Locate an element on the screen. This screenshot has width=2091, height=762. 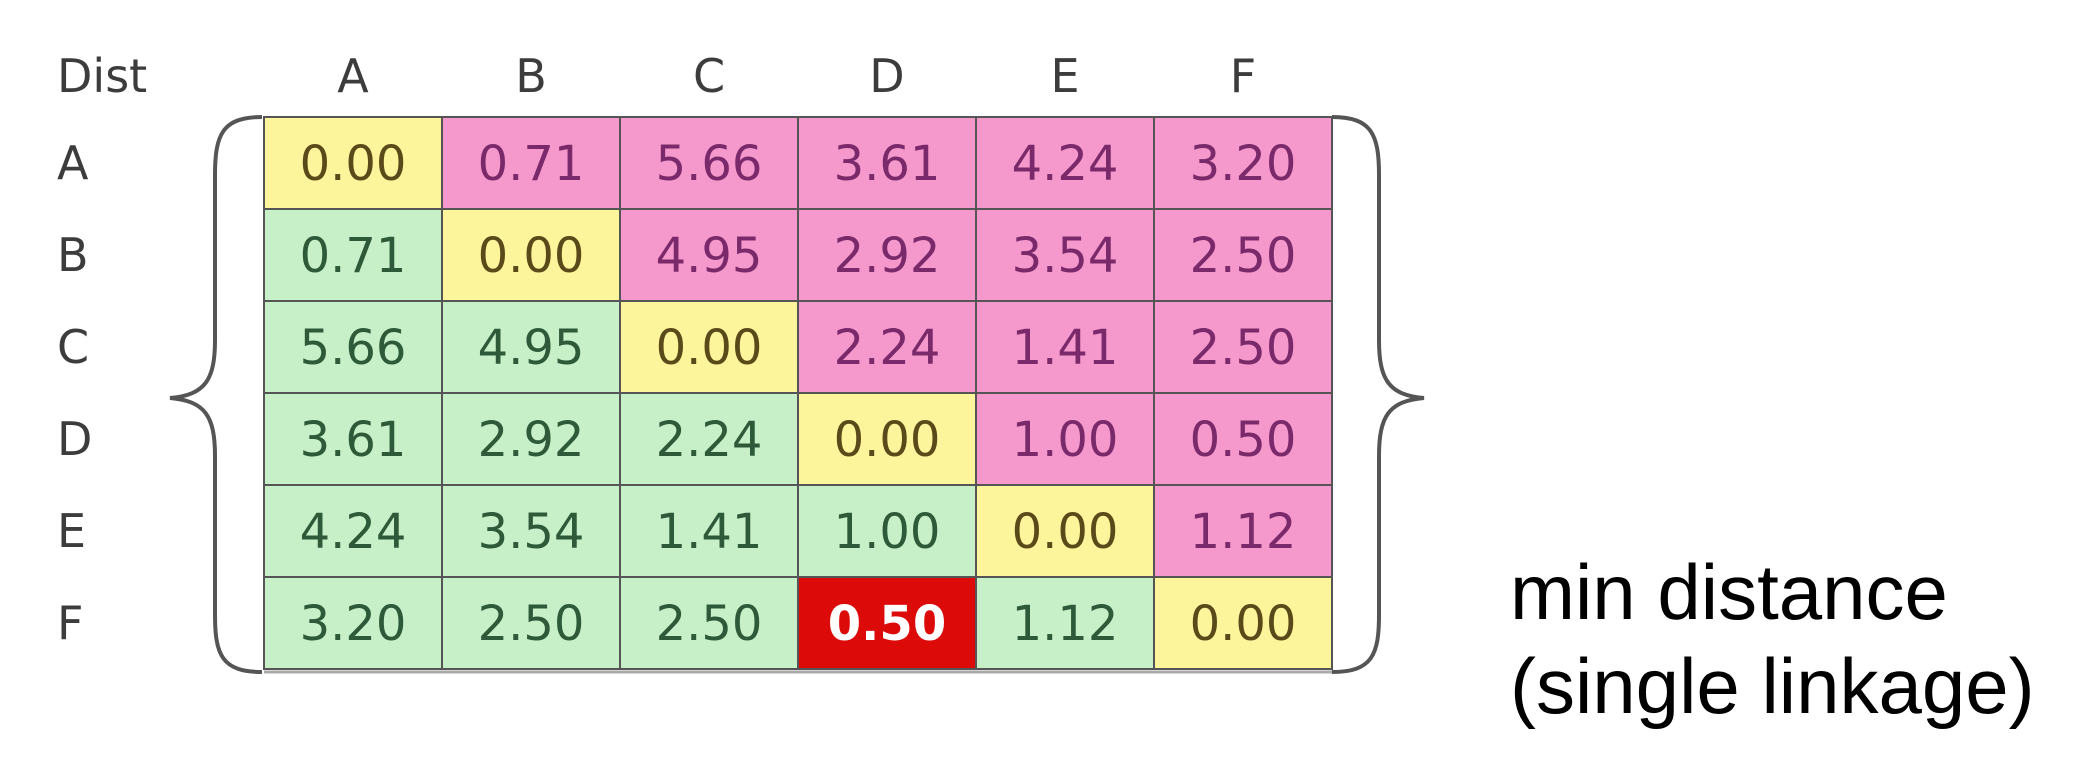
cell-f-a-value: 3.20 is located at coordinates (353, 624).